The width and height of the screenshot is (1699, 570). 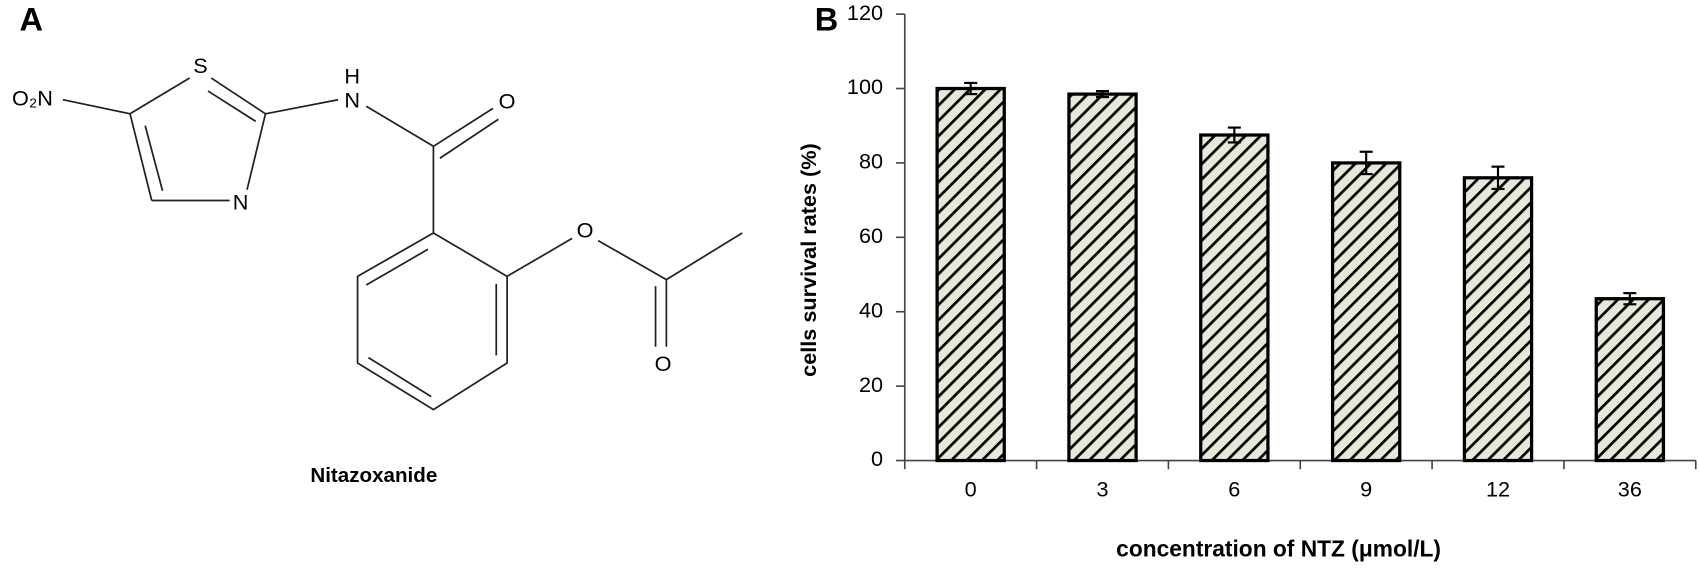 What do you see at coordinates (352, 76) in the screenshot?
I see `atom-label: H` at bounding box center [352, 76].